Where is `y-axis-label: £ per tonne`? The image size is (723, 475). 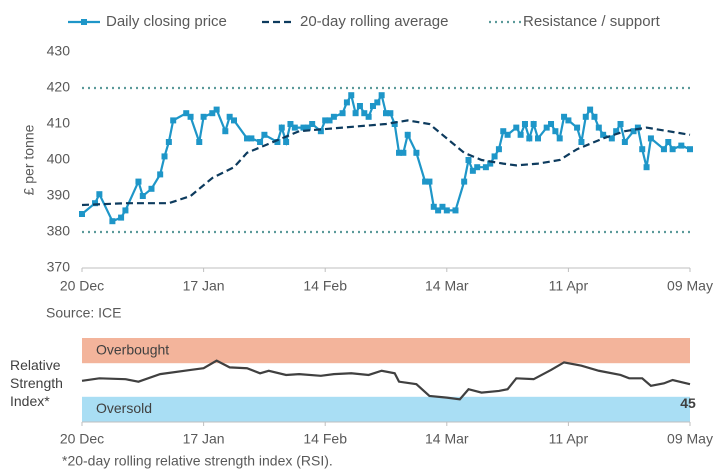
y-axis-label: £ per tonne is located at coordinates (29, 159).